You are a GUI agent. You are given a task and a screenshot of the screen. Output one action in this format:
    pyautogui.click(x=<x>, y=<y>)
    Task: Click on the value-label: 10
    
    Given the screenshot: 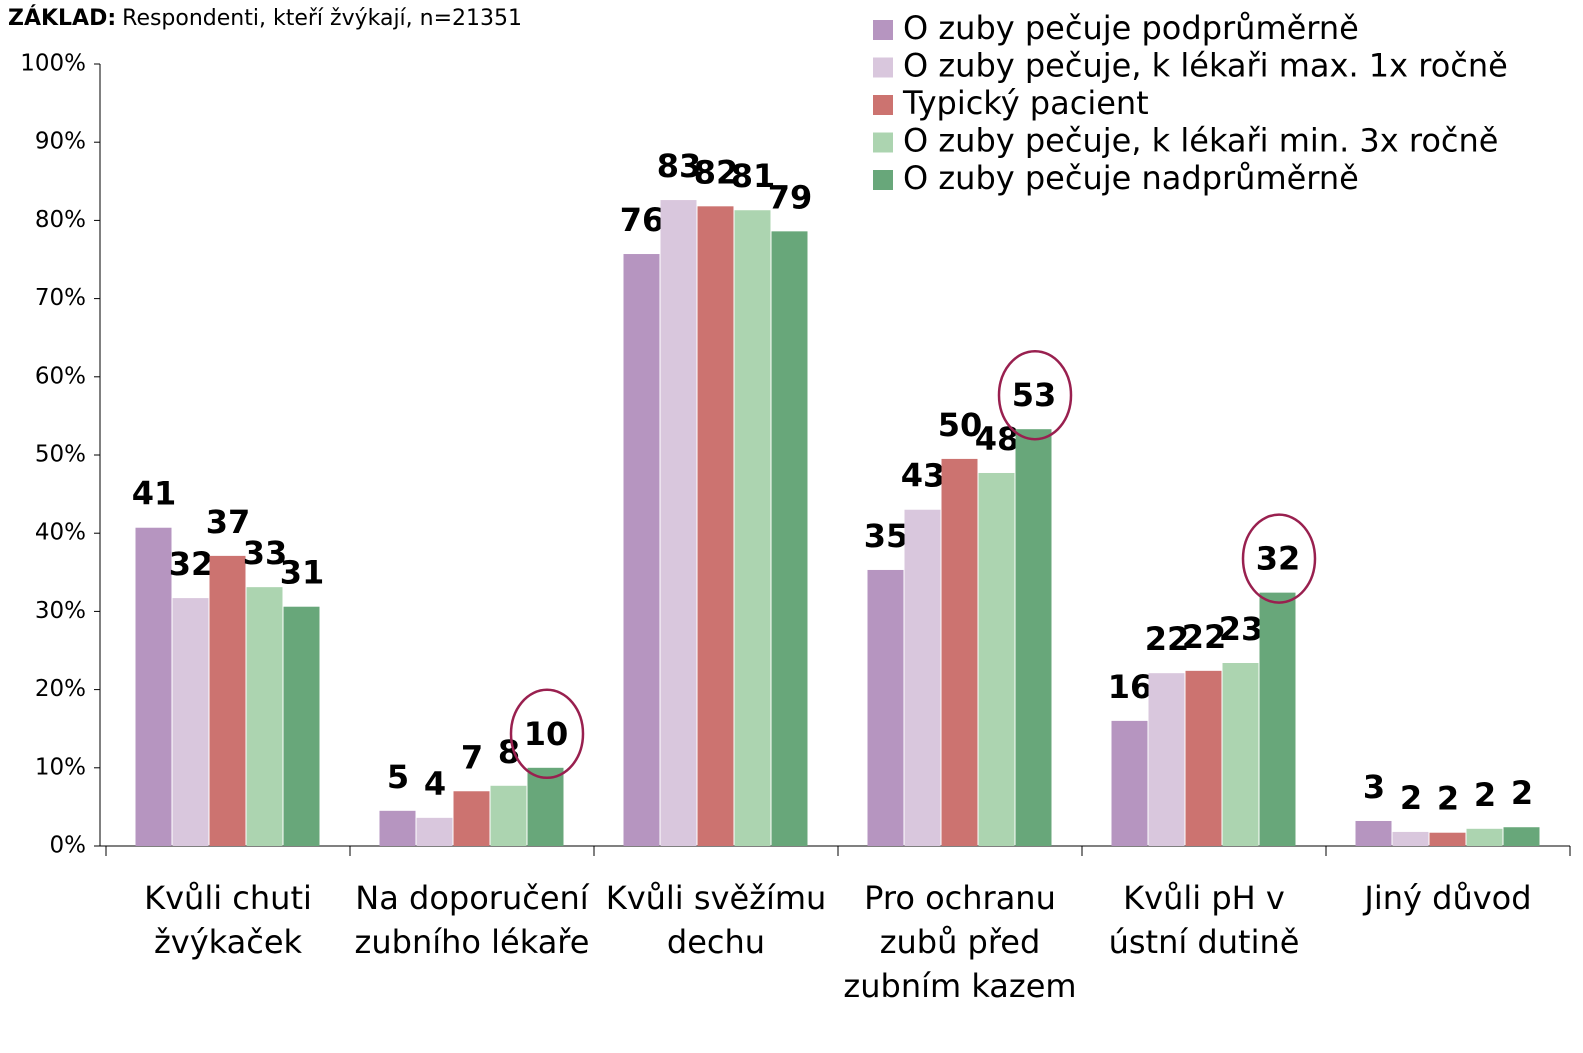 What is the action you would take?
    pyautogui.click(x=546, y=734)
    